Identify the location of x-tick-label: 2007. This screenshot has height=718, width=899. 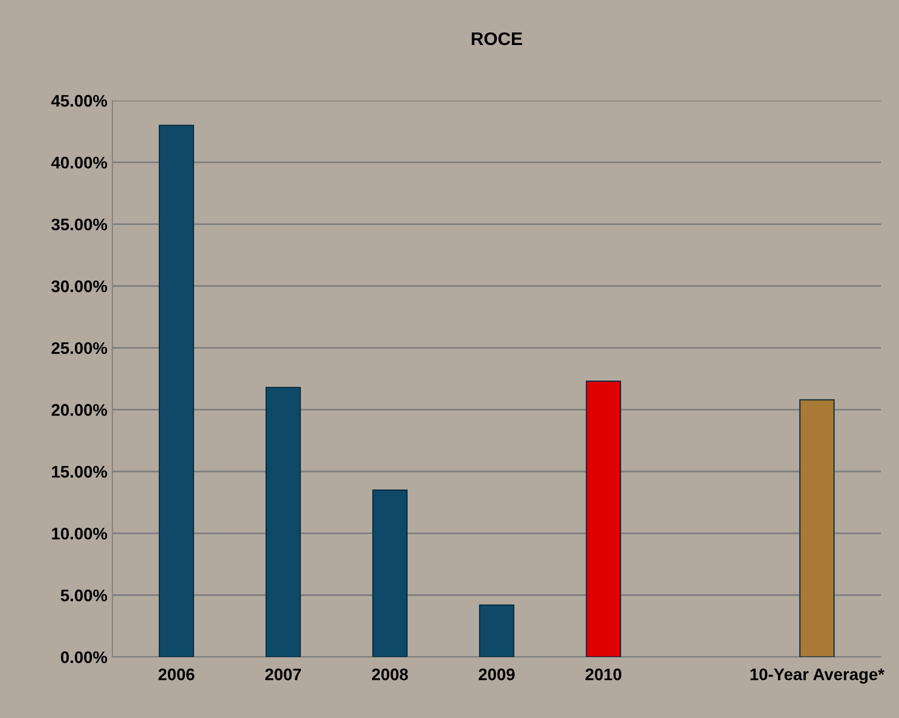
(283, 674).